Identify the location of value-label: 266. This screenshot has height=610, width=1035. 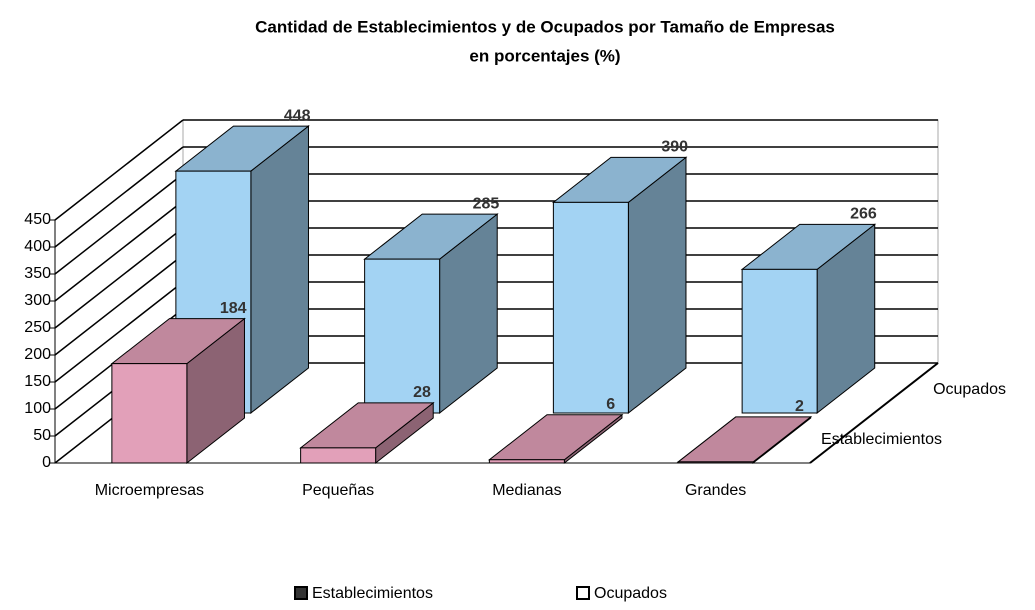
(863, 214).